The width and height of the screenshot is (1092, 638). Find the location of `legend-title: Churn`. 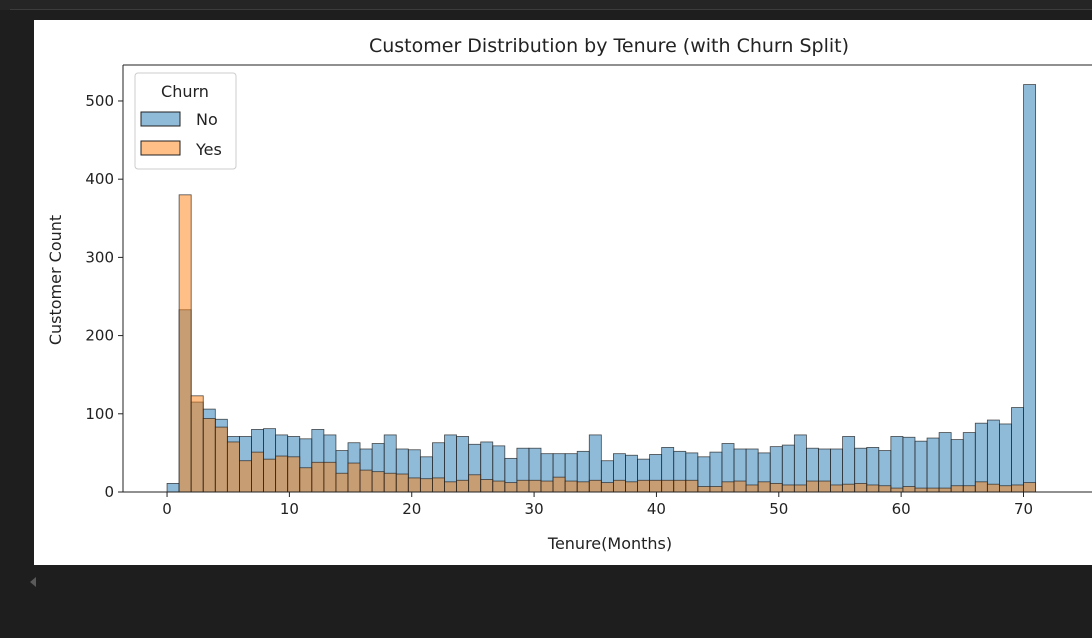

legend-title: Churn is located at coordinates (185, 91).